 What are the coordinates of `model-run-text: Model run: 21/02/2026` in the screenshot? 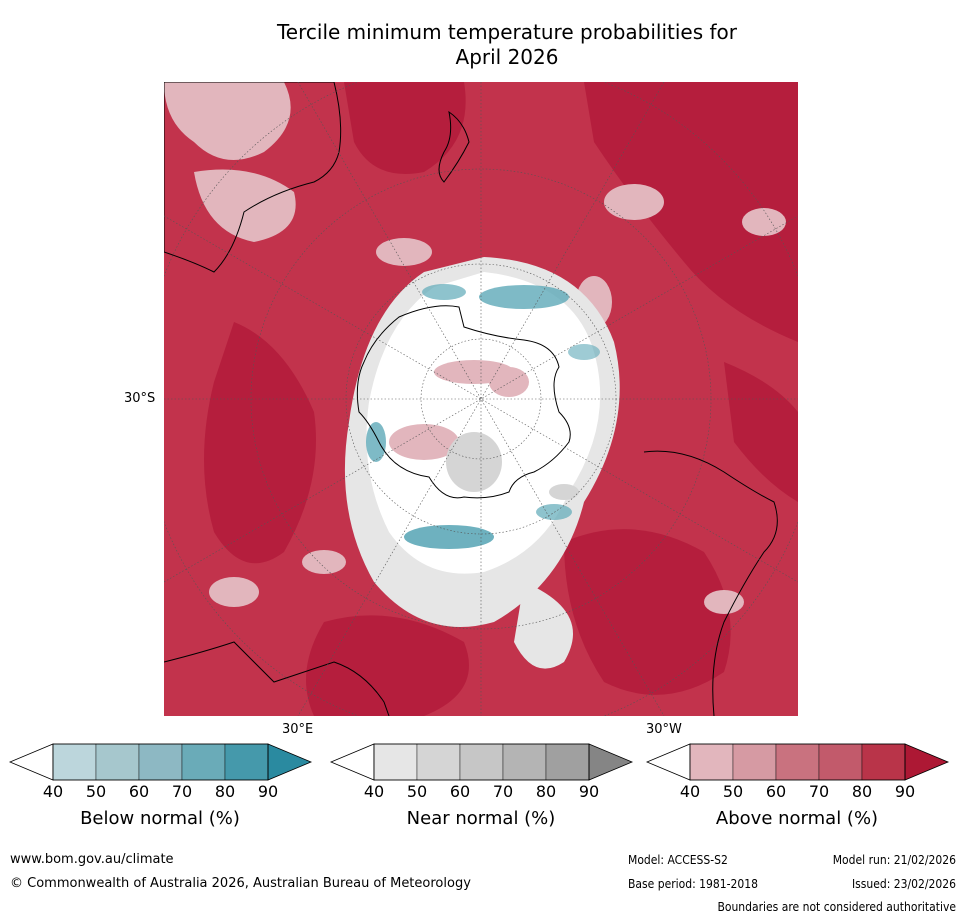 It's located at (894, 860).